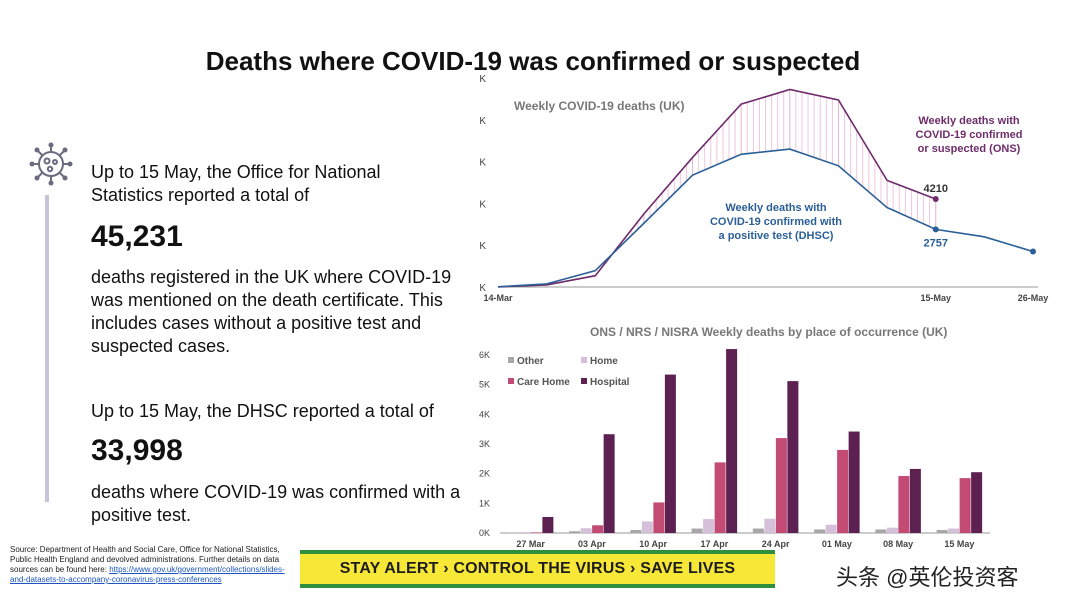  I want to click on bar-y-tick: 6K, so click(484, 355).